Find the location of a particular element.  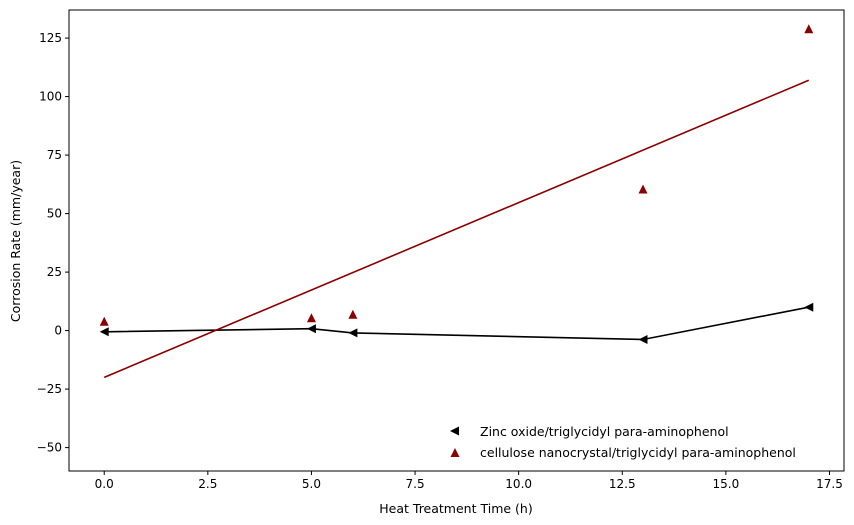

legend-label-zinc-oxide: Zinc oxide/triglycidyl para-aminophenol is located at coordinates (604, 431).